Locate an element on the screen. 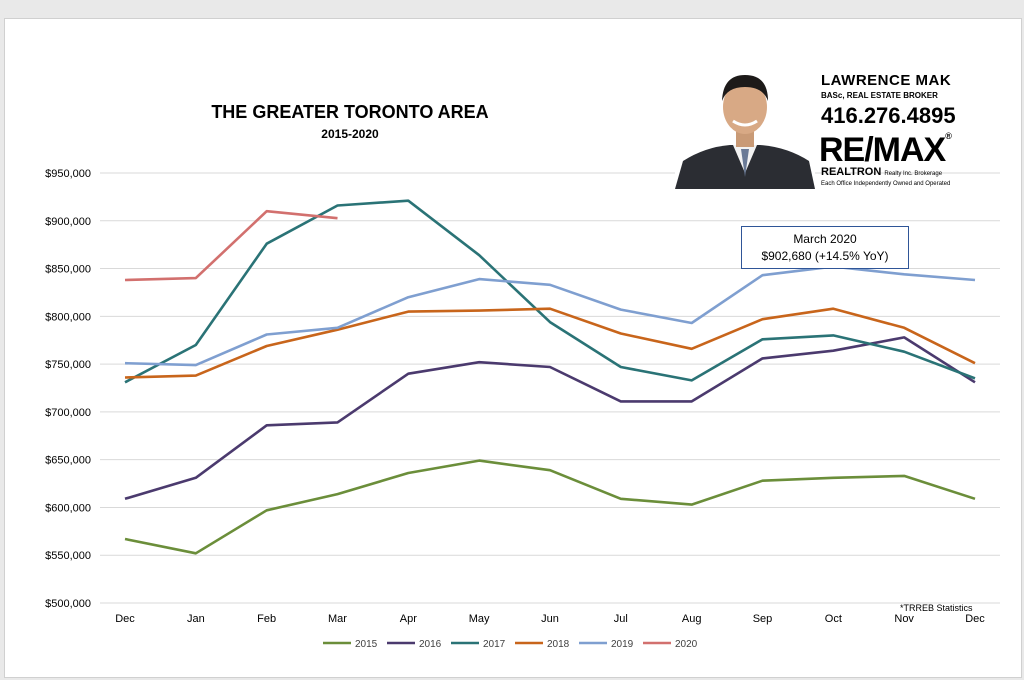  chart-subtitle: 2015-2020 is located at coordinates (350, 134).